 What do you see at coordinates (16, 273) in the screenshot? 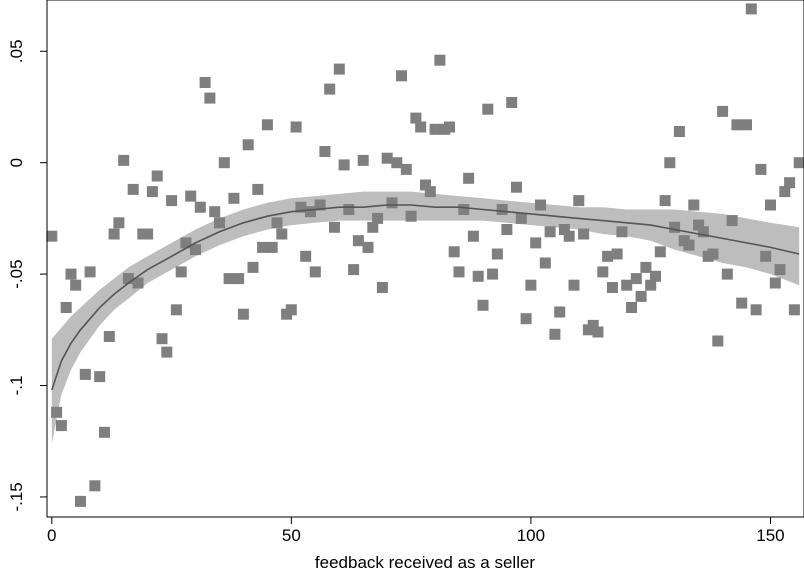
I see `y-tick-label: -.05` at bounding box center [16, 273].